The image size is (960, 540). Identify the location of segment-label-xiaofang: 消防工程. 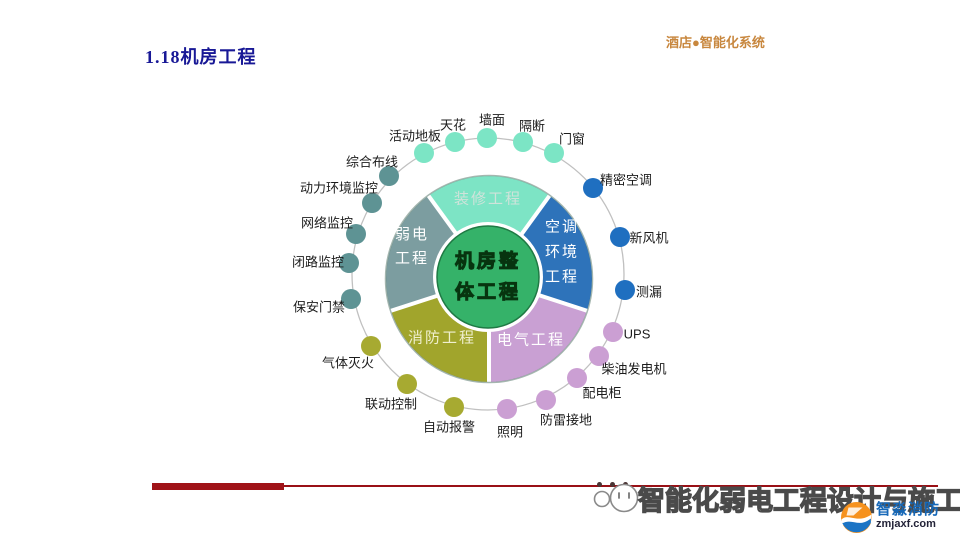
(442, 338).